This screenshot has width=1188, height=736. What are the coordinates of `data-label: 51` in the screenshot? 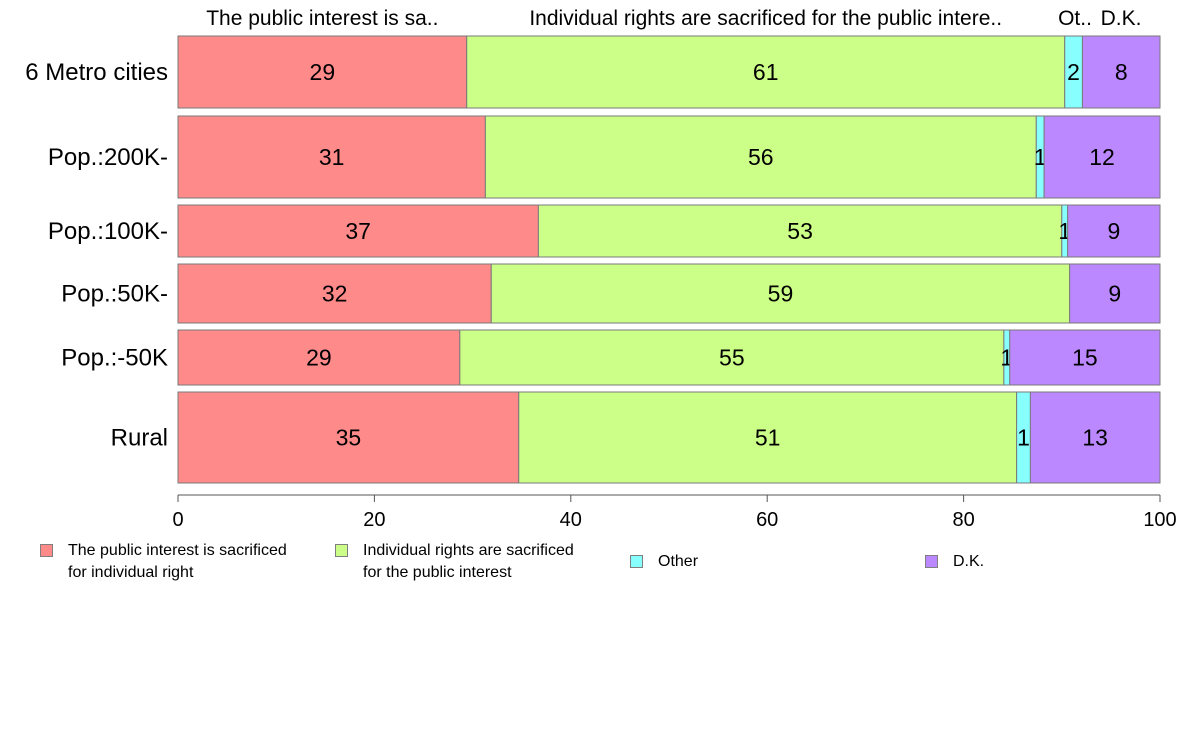 It's located at (768, 438).